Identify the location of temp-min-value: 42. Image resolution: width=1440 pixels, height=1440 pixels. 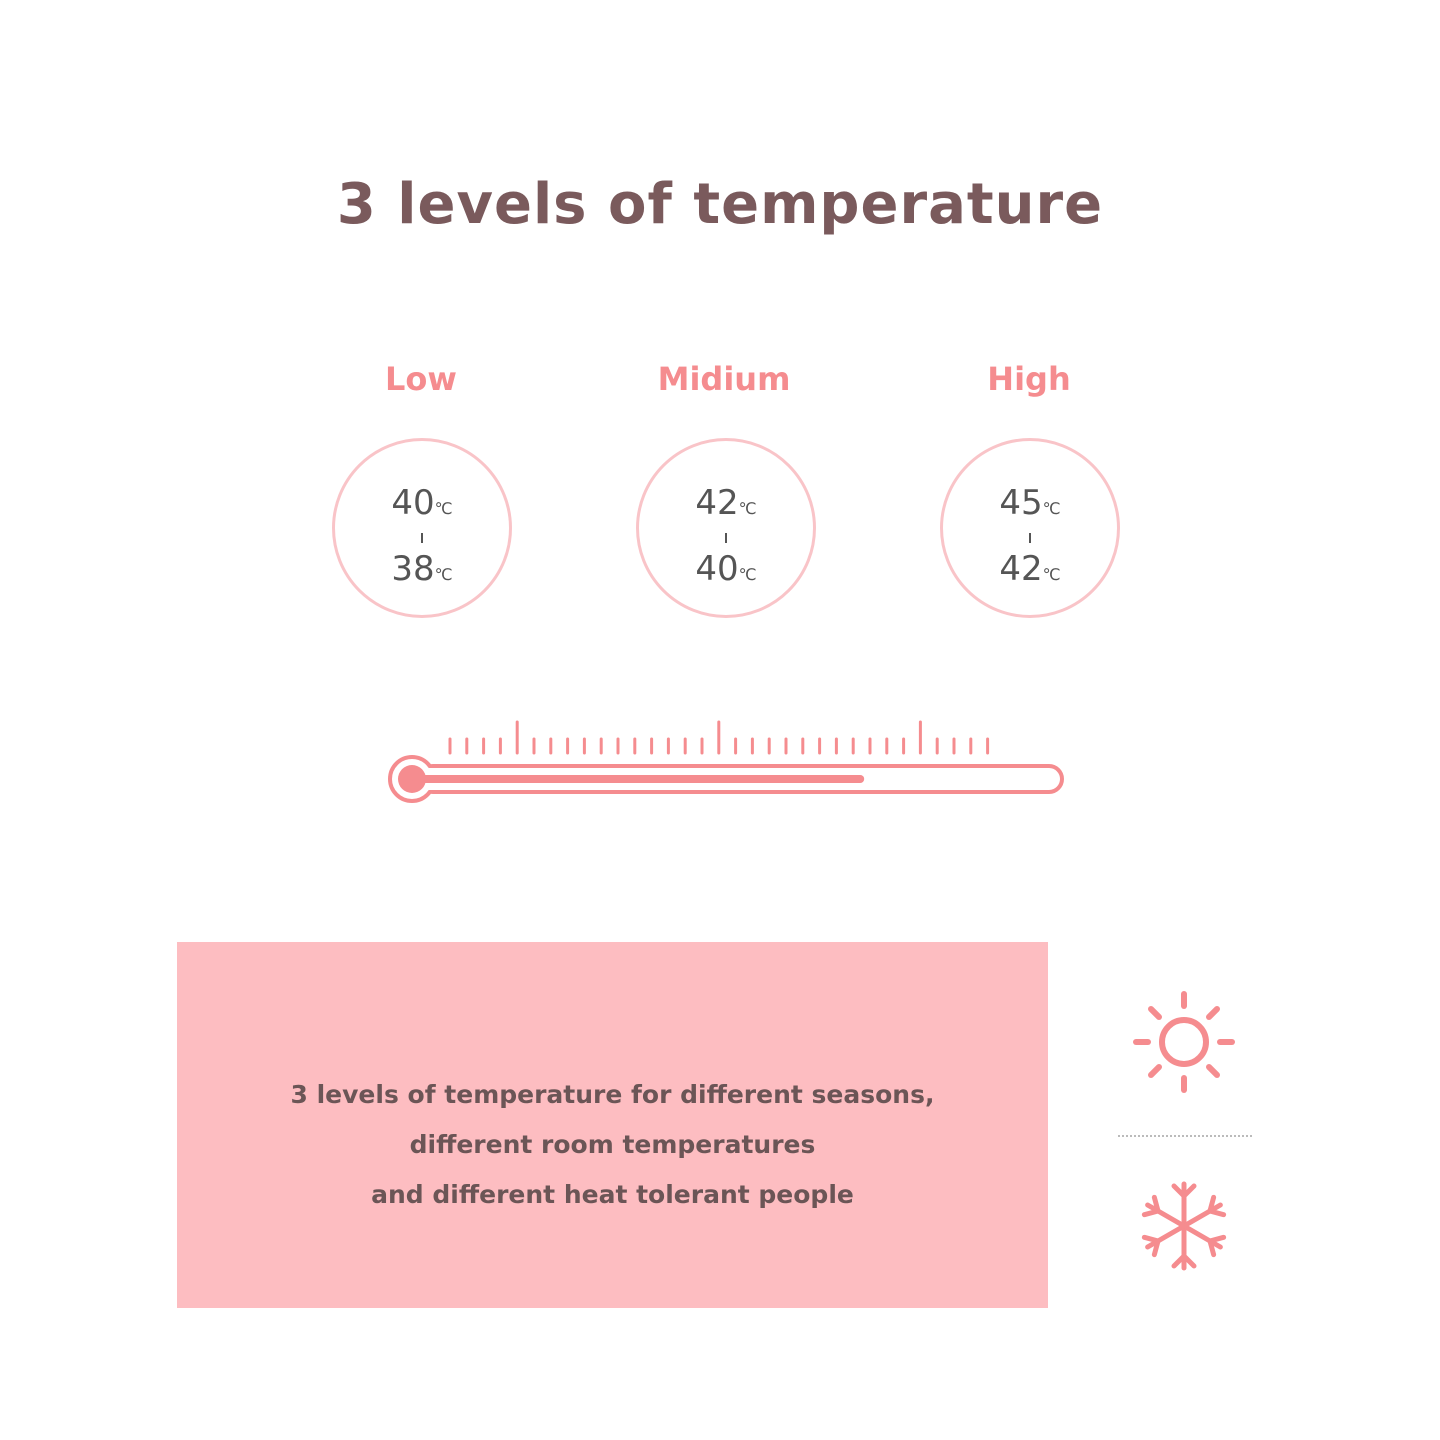
(1021, 569).